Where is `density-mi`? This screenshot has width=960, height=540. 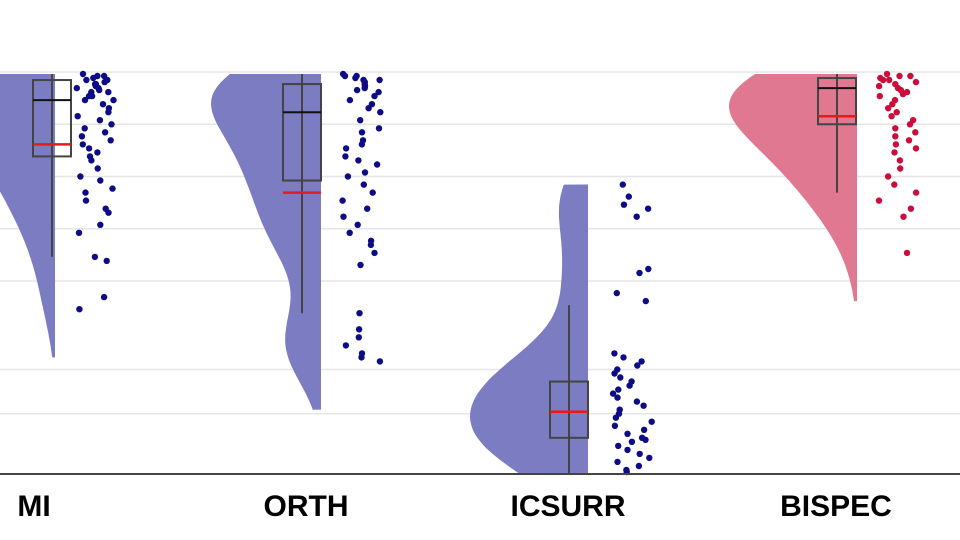 density-mi is located at coordinates (27, 216).